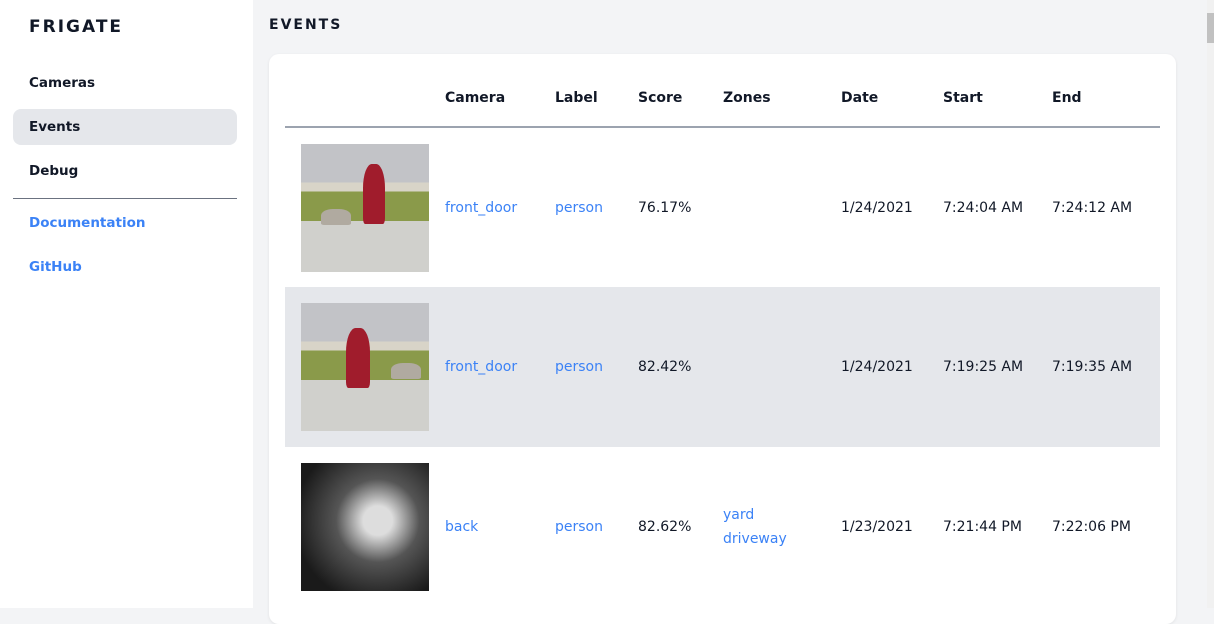  What do you see at coordinates (680, 367) in the screenshot?
I see `score: 82.42%` at bounding box center [680, 367].